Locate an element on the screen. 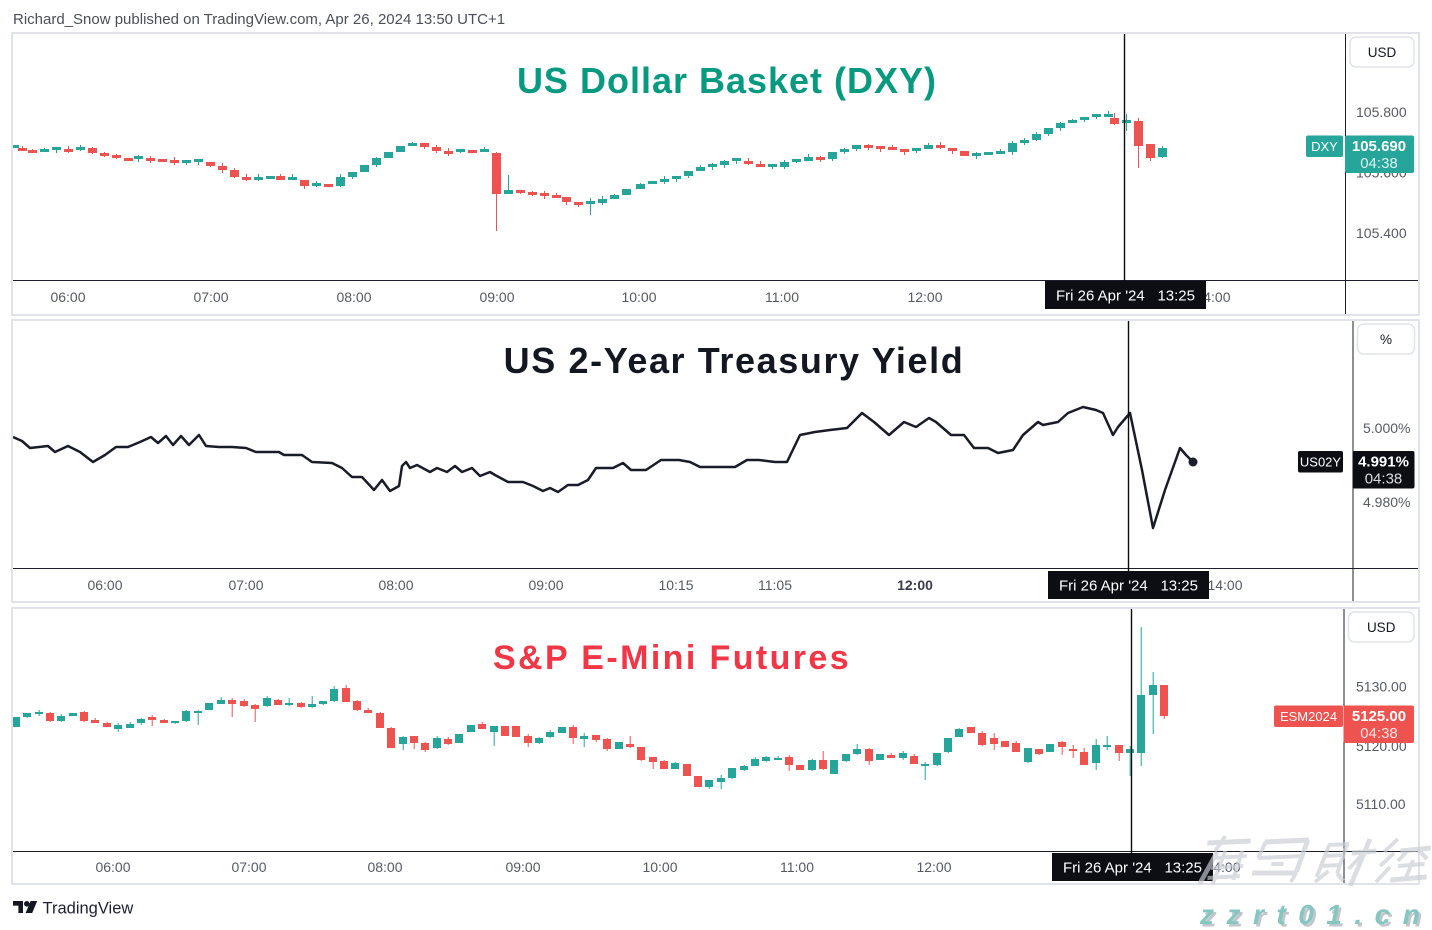 This screenshot has width=1432, height=930. svg-text: ESM2024 is located at coordinates (1308, 716).